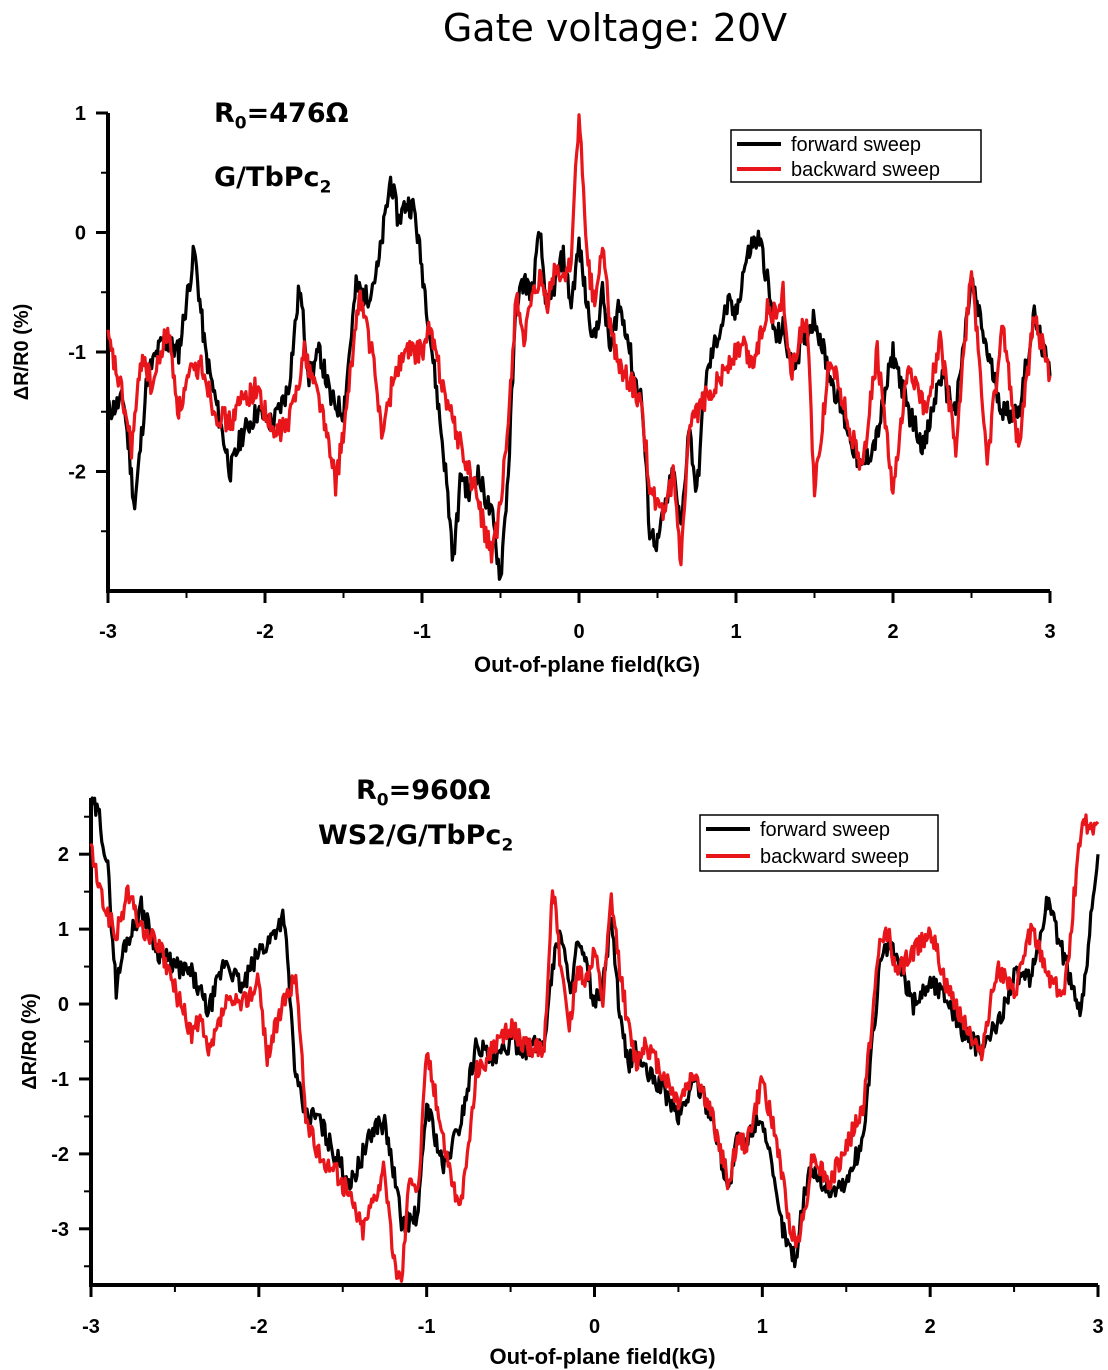 This screenshot has height=1370, width=1108. I want to click on sample-annotation-top: G/TbPc2, so click(273, 180).